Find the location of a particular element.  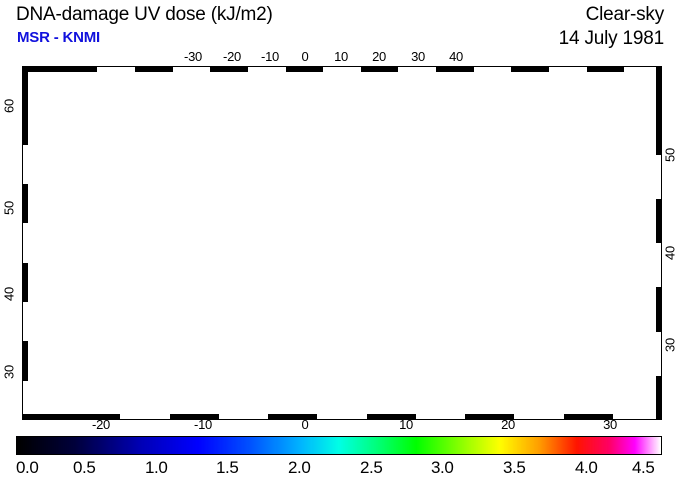

colorbar-tick-label: 2.5 is located at coordinates (371, 467).